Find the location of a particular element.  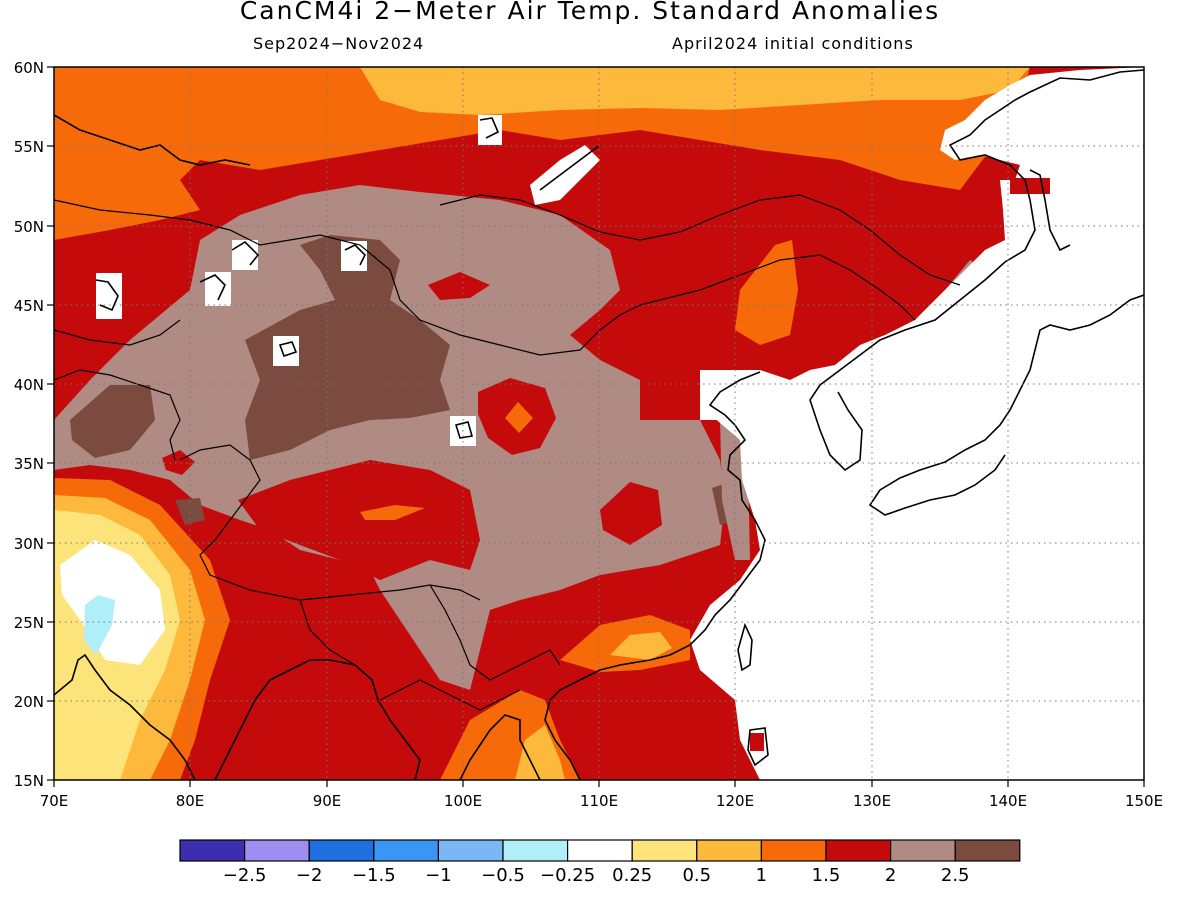

lon-tick-100e: 100E is located at coordinates (463, 801).